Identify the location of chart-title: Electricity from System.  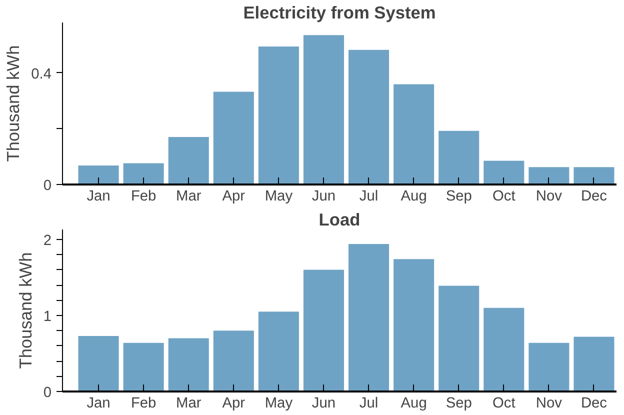
(339, 12).